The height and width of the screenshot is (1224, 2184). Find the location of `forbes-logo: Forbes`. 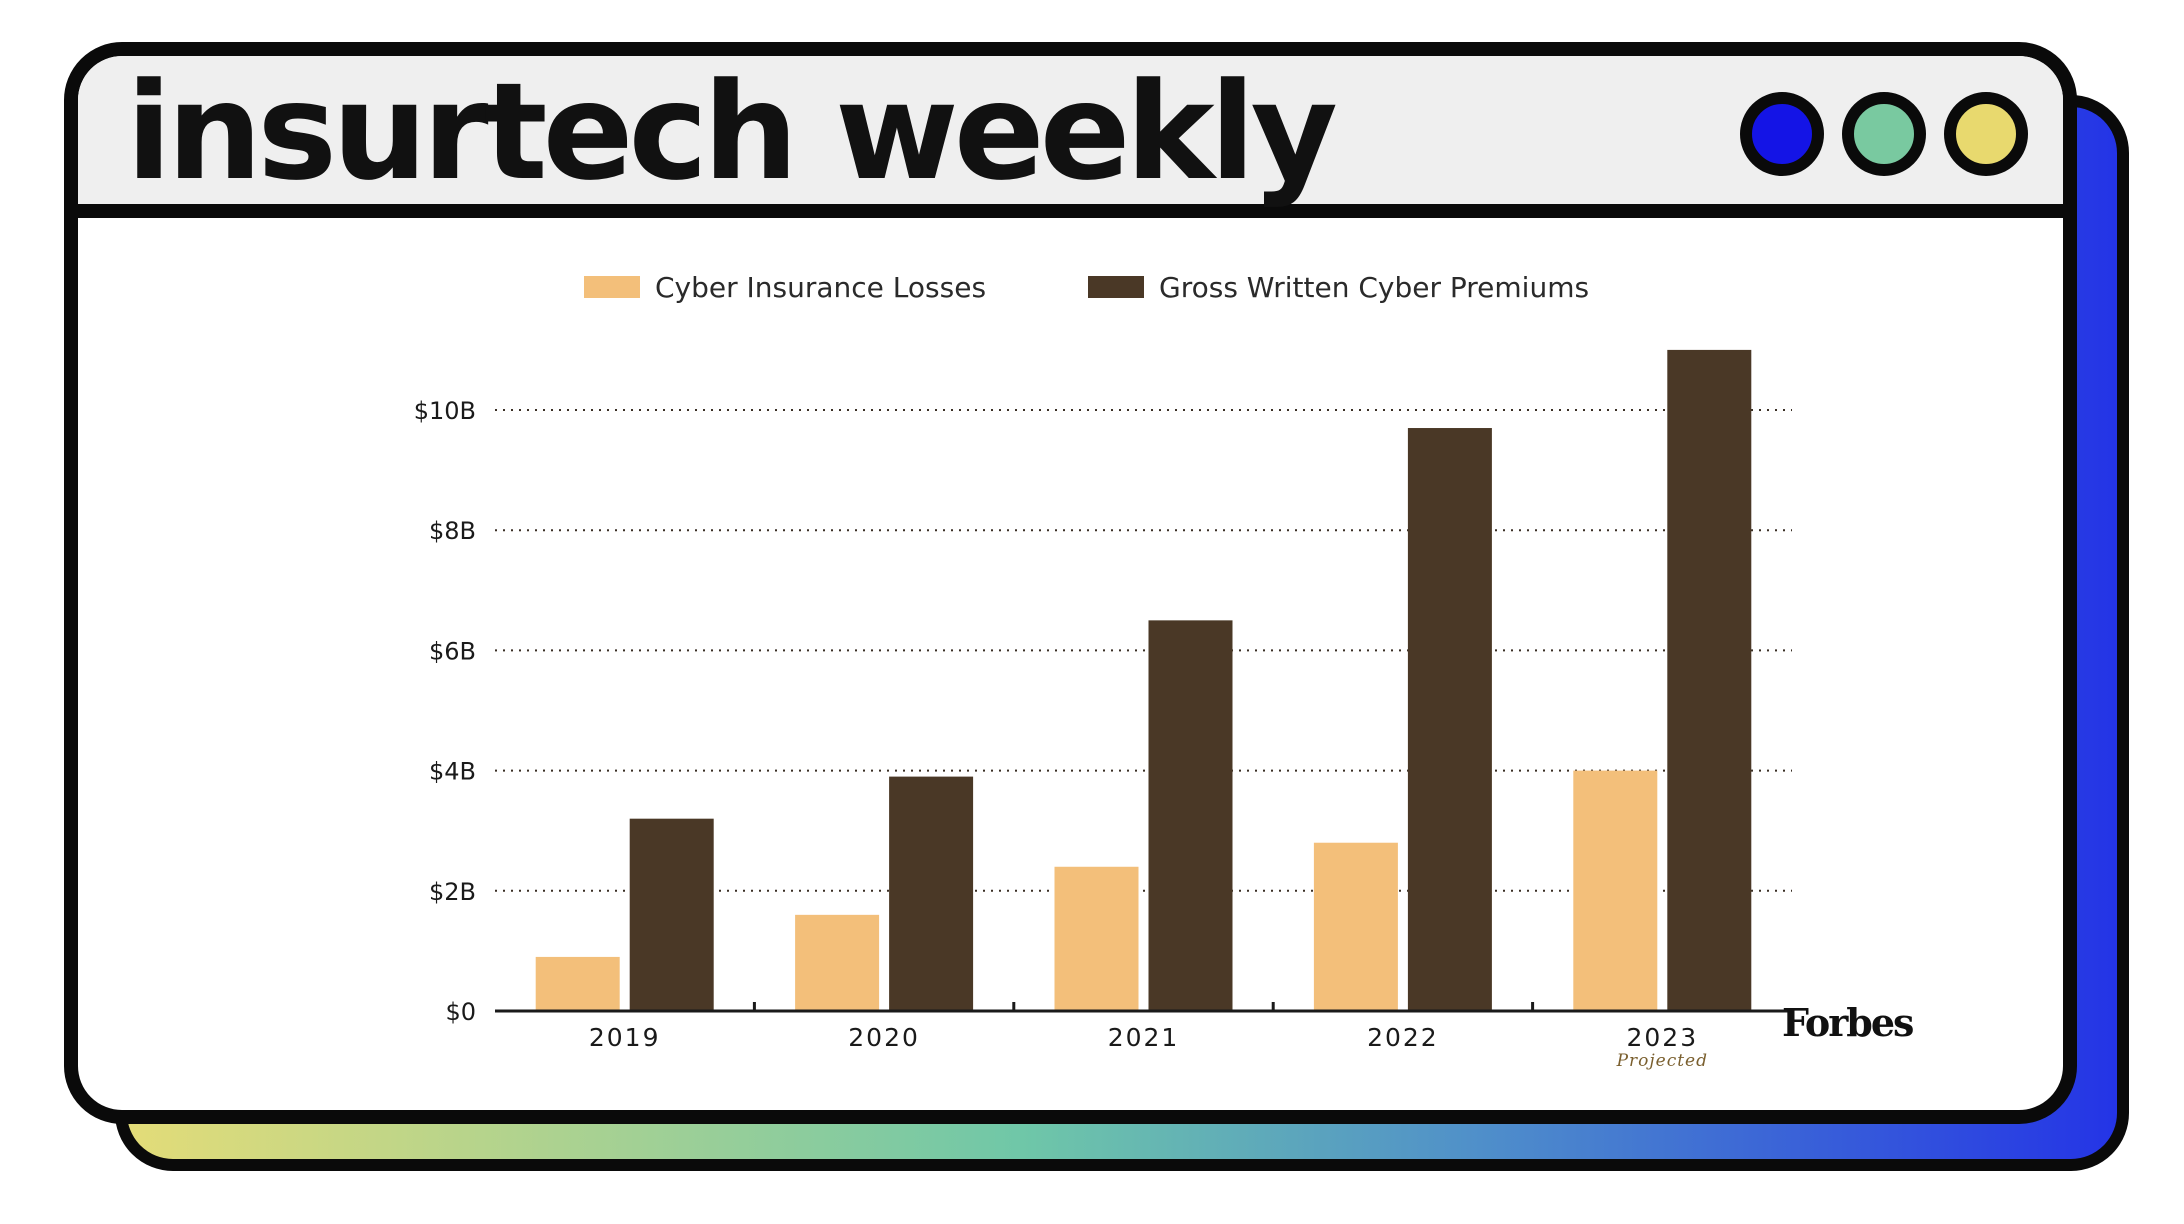

forbes-logo: Forbes is located at coordinates (1848, 1022).